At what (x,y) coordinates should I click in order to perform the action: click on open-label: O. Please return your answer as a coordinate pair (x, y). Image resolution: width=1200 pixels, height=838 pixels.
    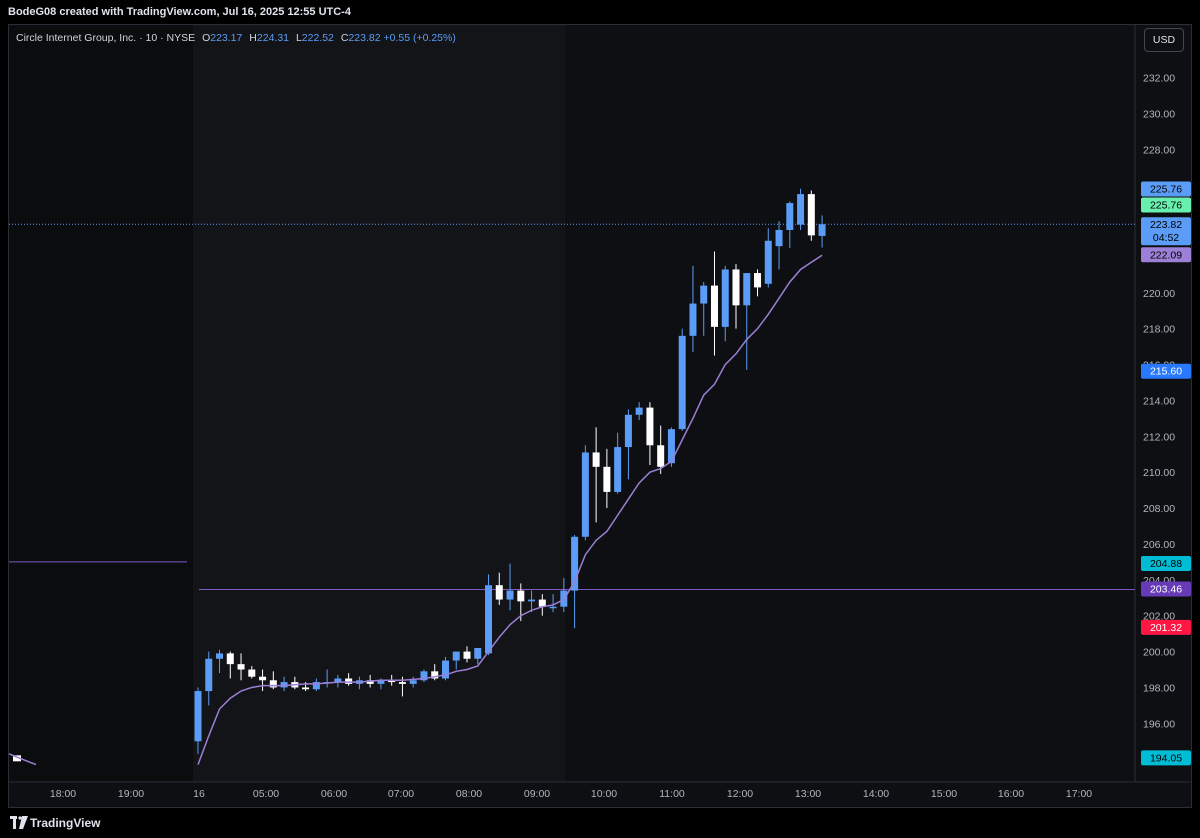
    Looking at the image, I should click on (206, 38).